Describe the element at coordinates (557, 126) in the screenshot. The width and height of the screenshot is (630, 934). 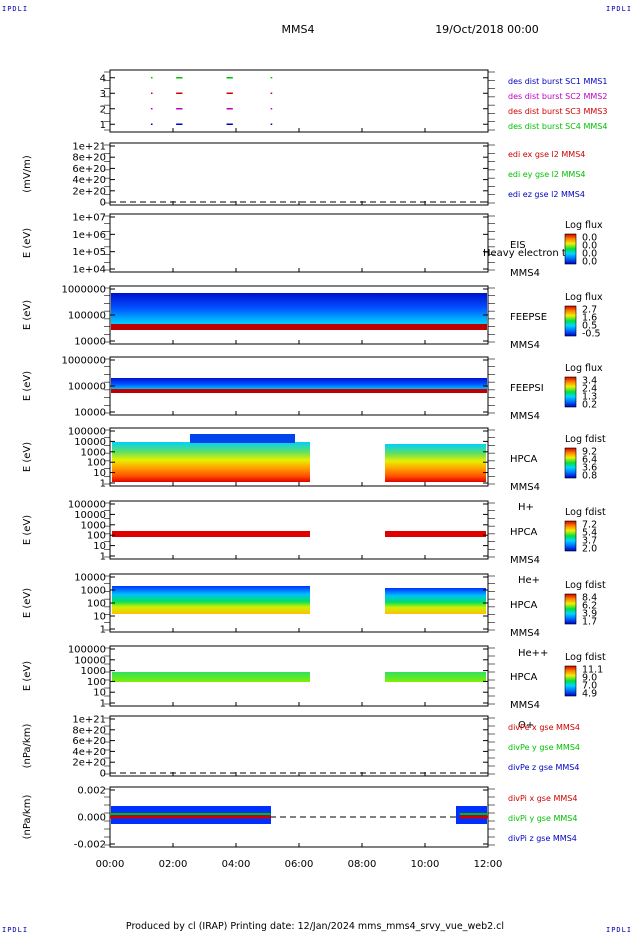
I see `series-legend-label: des dist burst SC4 MMS4` at that location.